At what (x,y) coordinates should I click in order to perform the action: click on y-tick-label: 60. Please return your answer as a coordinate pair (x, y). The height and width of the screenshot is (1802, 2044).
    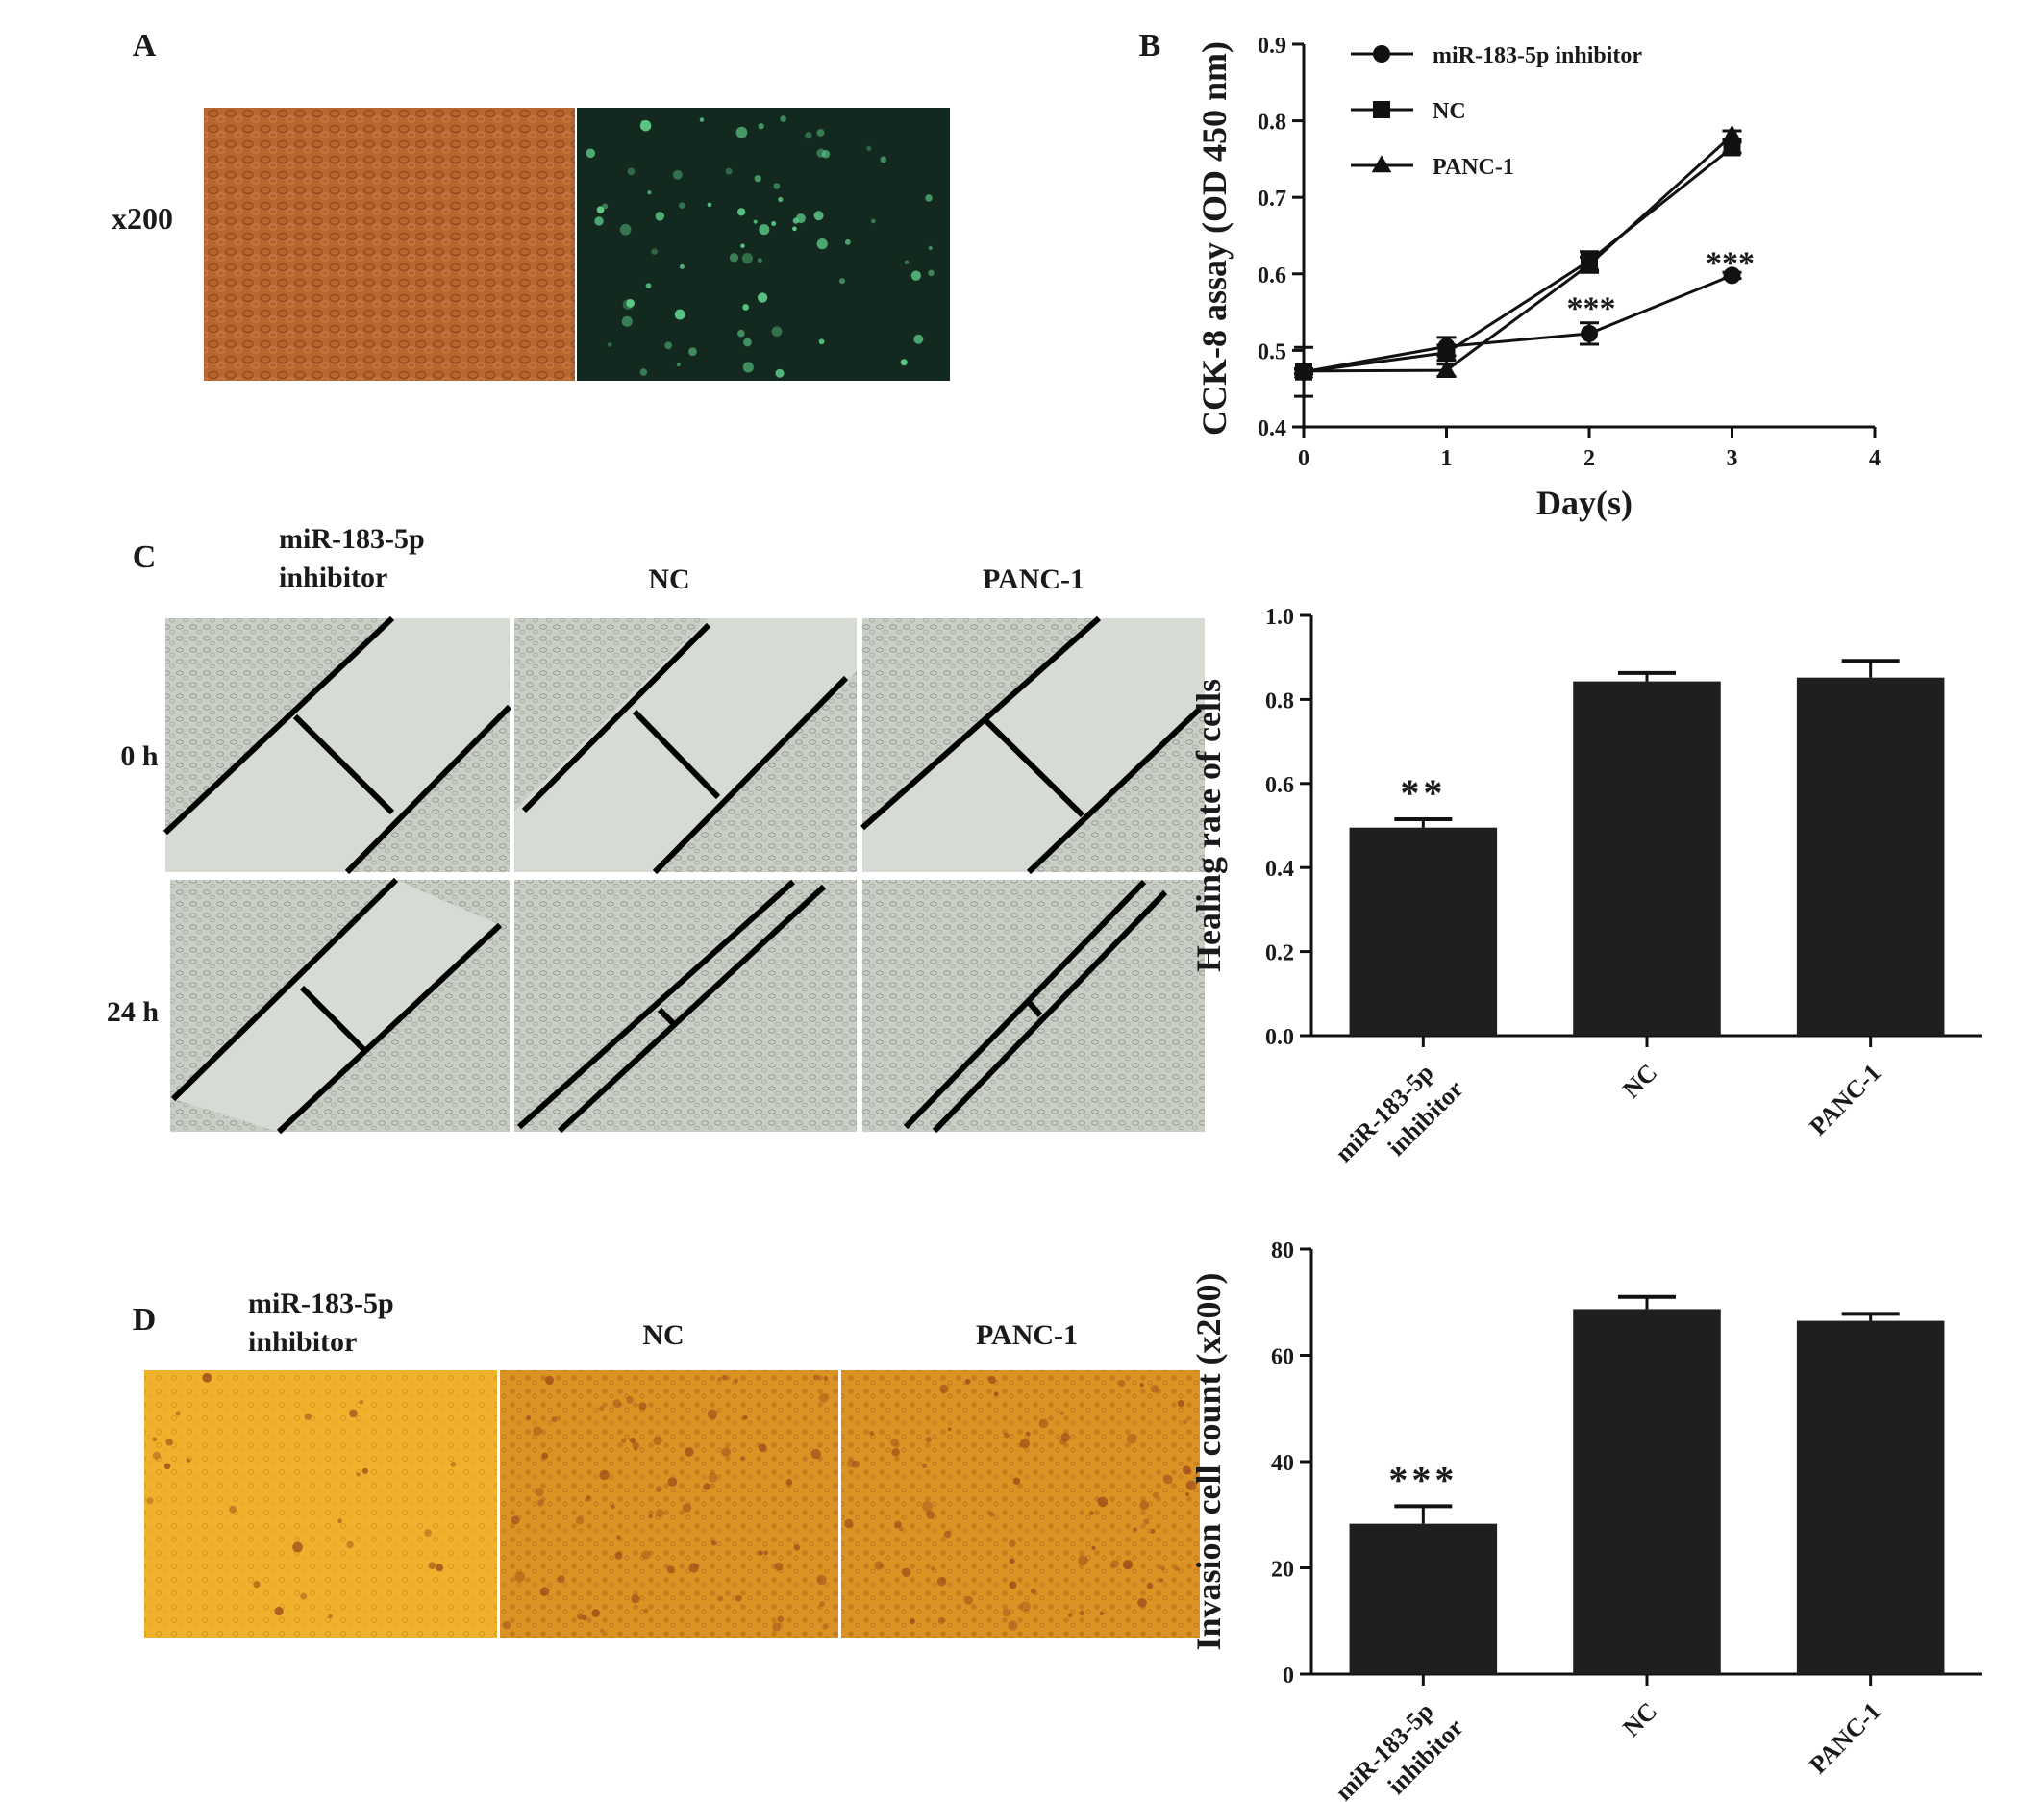
    Looking at the image, I should click on (1282, 1357).